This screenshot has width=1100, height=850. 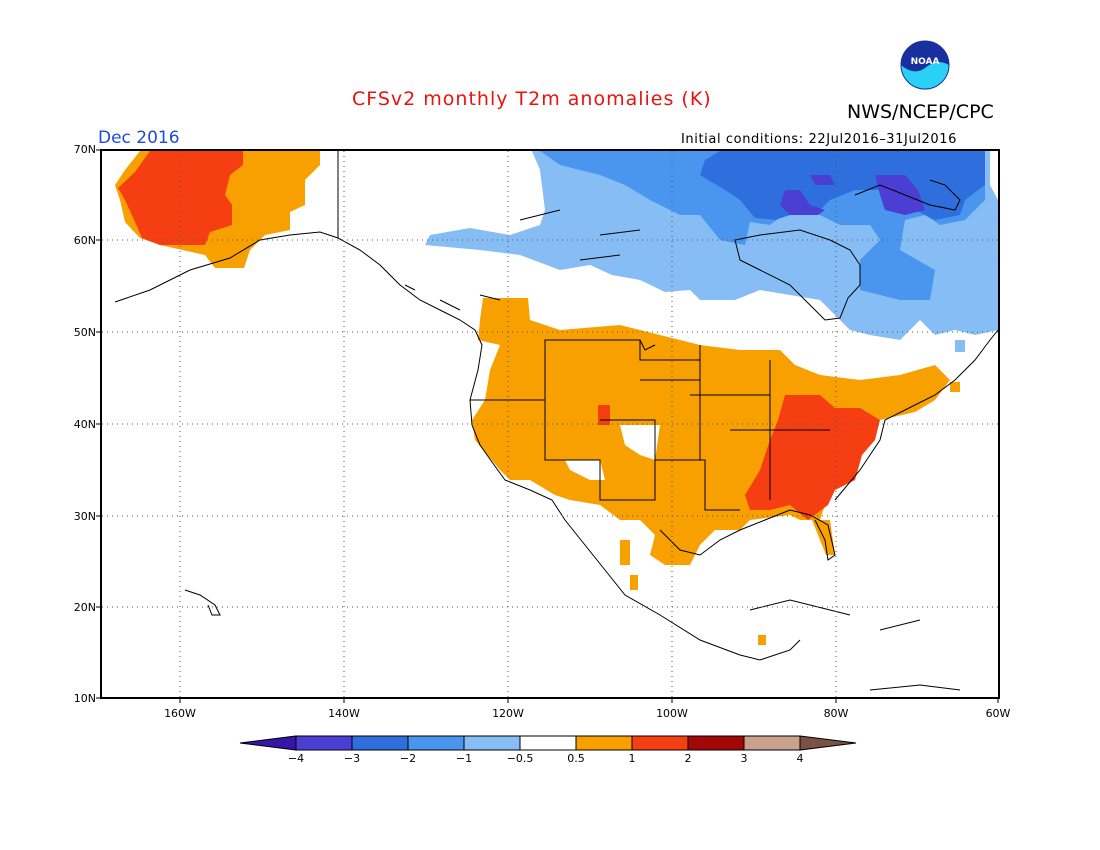 I want to click on noaa-logo: NOAA, so click(x=925, y=65).